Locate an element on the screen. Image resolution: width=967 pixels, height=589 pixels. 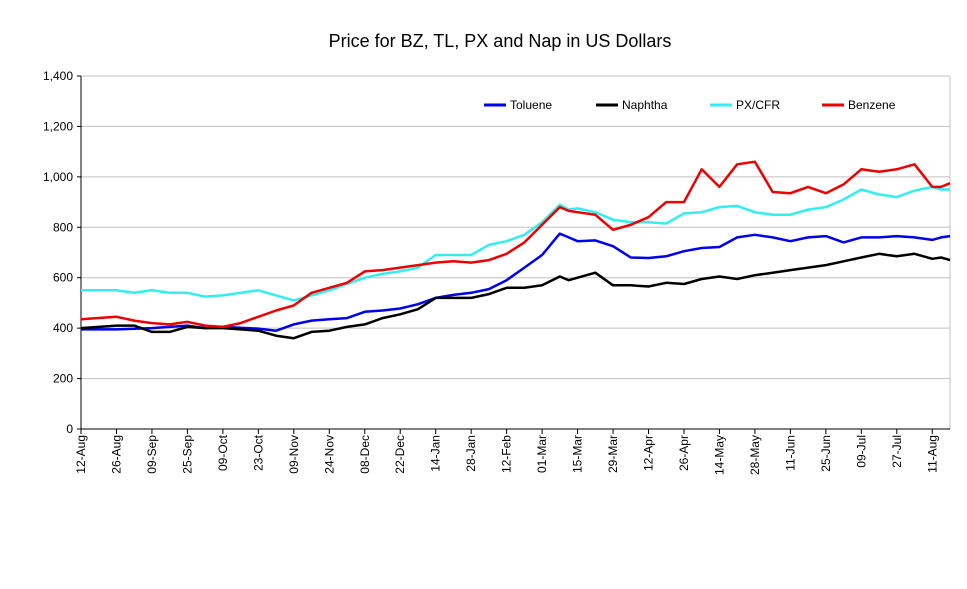
x-tick-label: 09-Nov is located at coordinates (294, 454).